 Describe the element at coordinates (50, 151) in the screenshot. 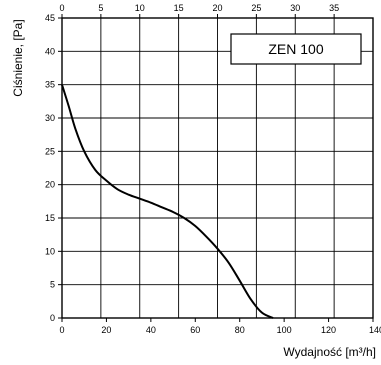

I see `y-tick-label: 25` at that location.